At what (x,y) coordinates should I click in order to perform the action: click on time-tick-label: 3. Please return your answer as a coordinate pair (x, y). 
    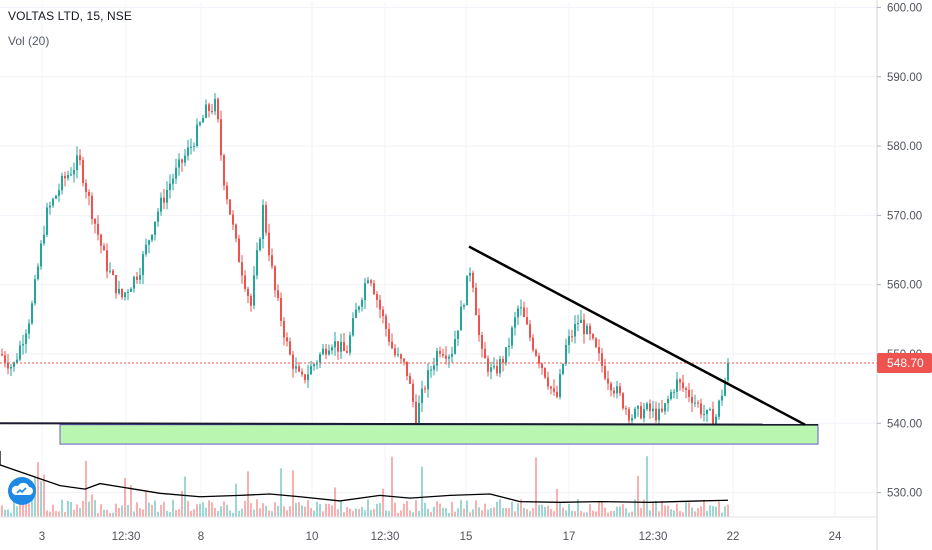
    Looking at the image, I should click on (42, 537).